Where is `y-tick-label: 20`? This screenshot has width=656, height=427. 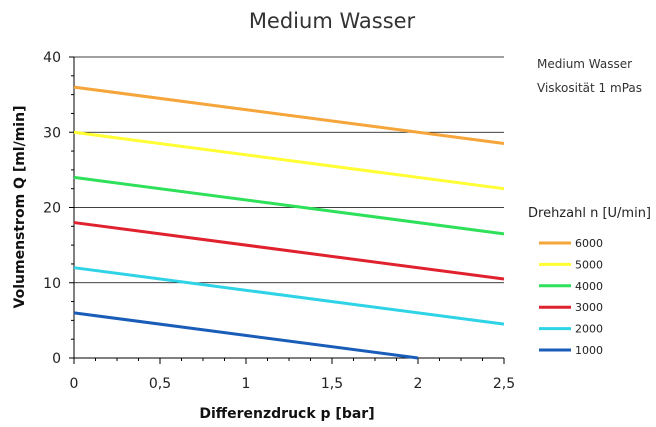 y-tick-label: 20 is located at coordinates (52, 209).